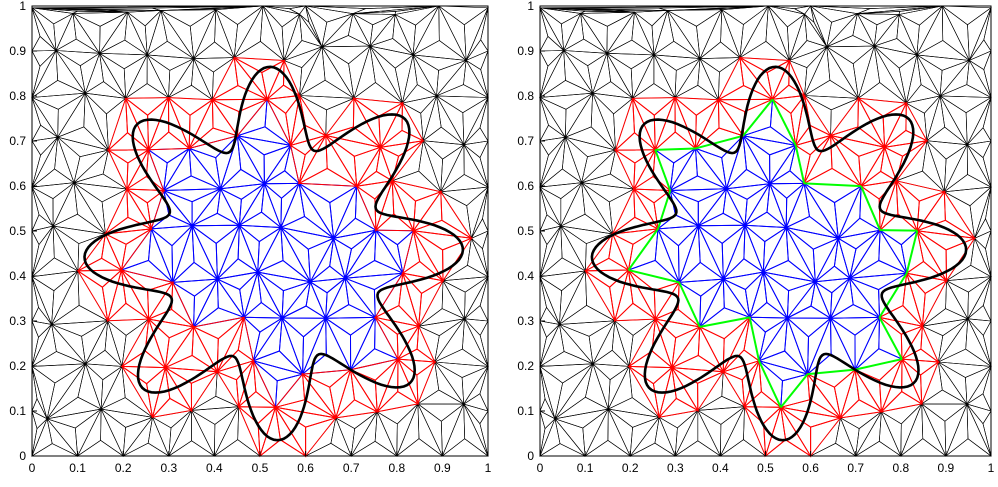 This screenshot has height=487, width=998. What do you see at coordinates (123, 468) in the screenshot?
I see `x-tick-label: 0.2` at bounding box center [123, 468].